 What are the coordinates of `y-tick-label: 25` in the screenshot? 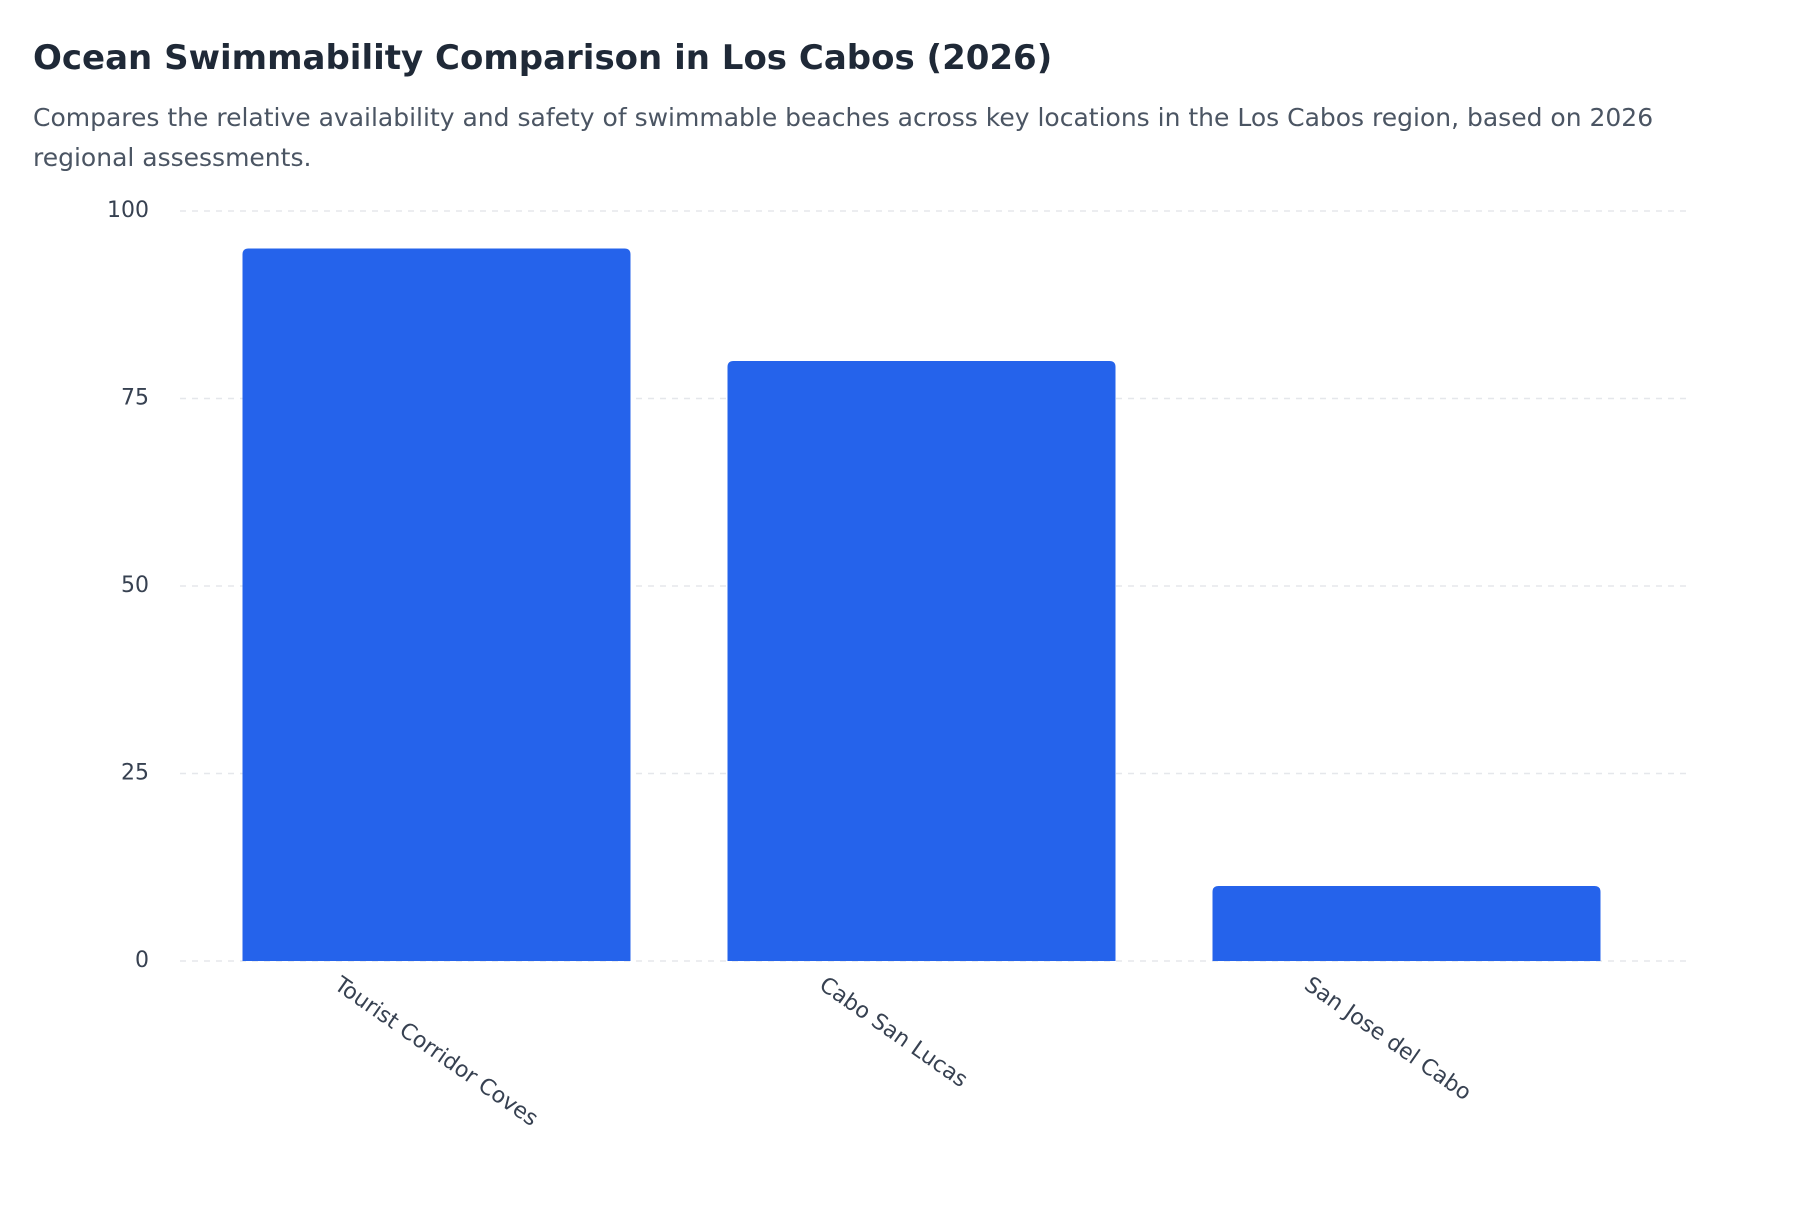 It's located at (135, 773).